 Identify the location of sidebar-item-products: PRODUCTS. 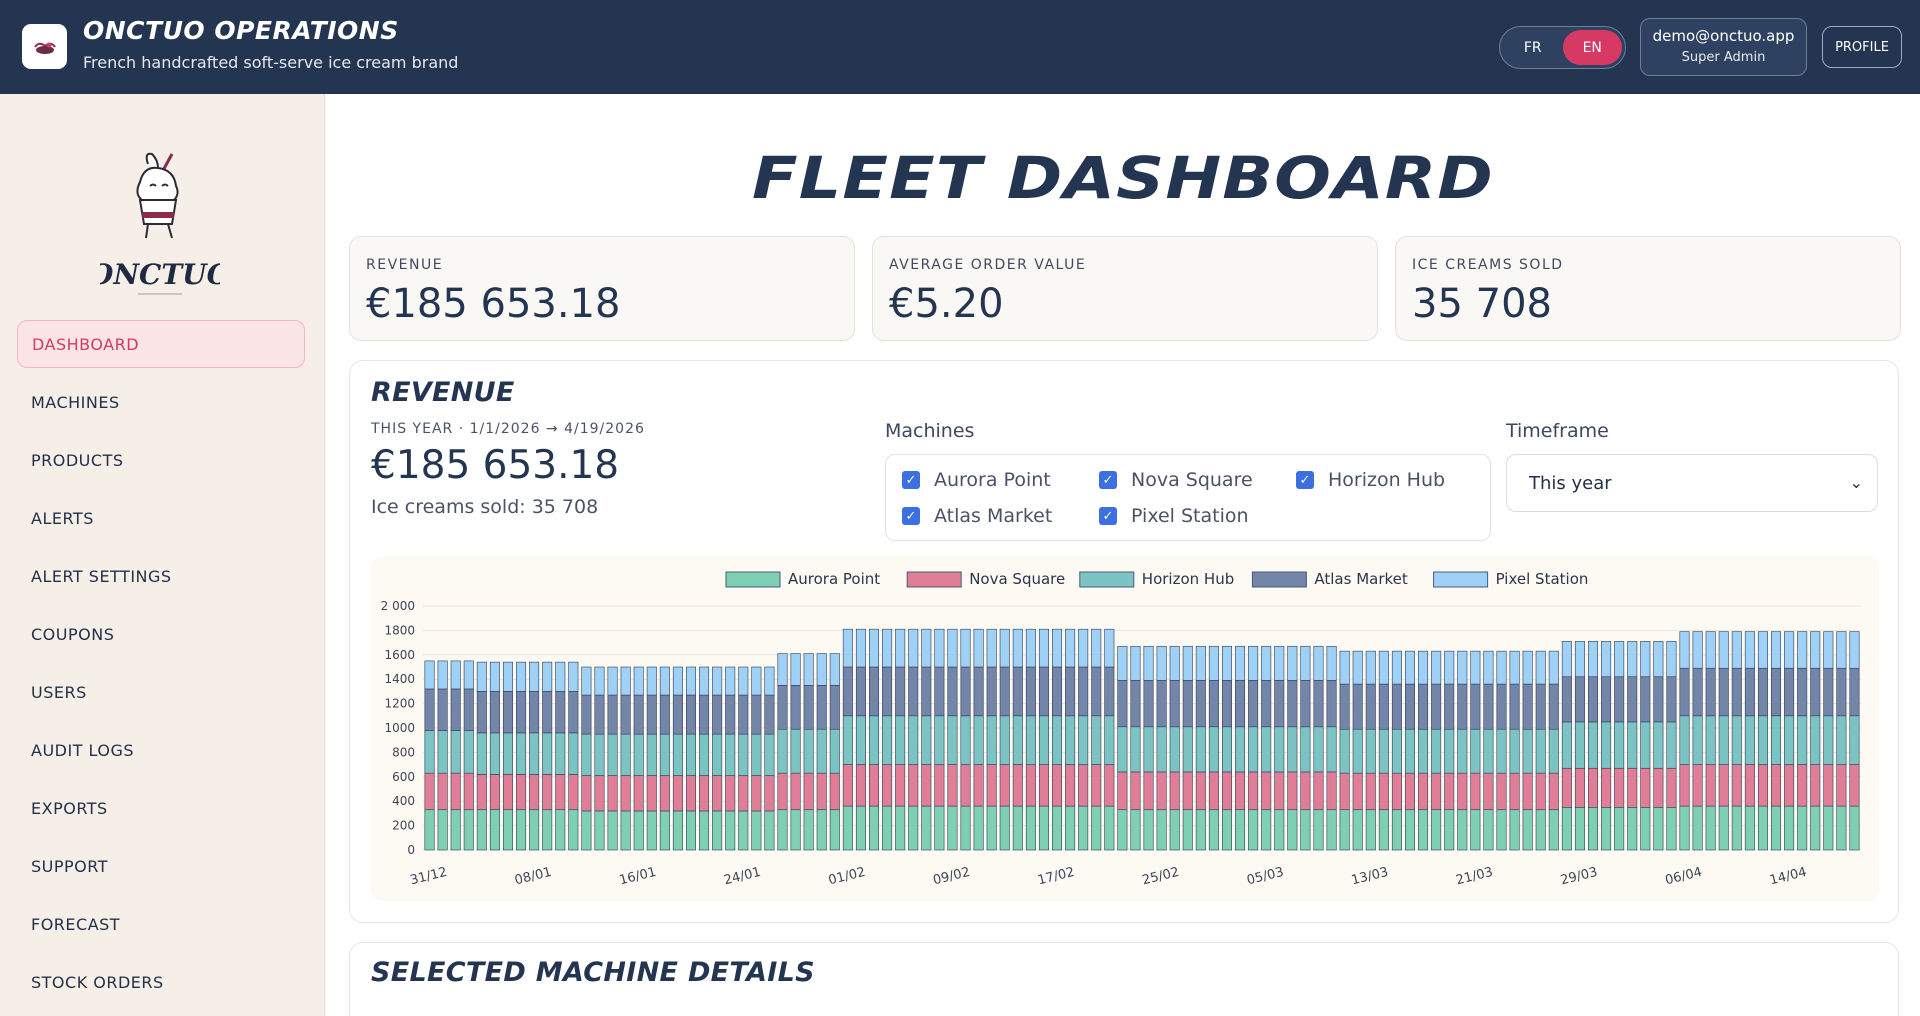
(77, 460).